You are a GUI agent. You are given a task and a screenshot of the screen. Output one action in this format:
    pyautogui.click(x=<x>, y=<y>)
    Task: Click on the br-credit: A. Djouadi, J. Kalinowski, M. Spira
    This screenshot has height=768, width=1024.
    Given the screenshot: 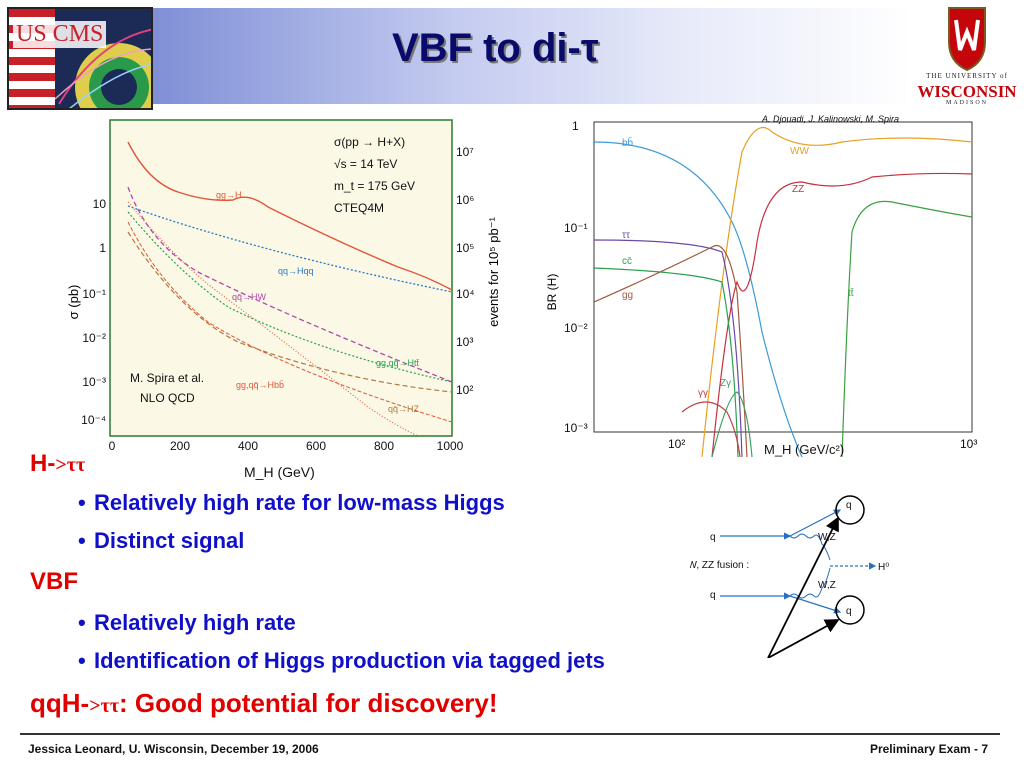 What is the action you would take?
    pyautogui.click(x=830, y=119)
    